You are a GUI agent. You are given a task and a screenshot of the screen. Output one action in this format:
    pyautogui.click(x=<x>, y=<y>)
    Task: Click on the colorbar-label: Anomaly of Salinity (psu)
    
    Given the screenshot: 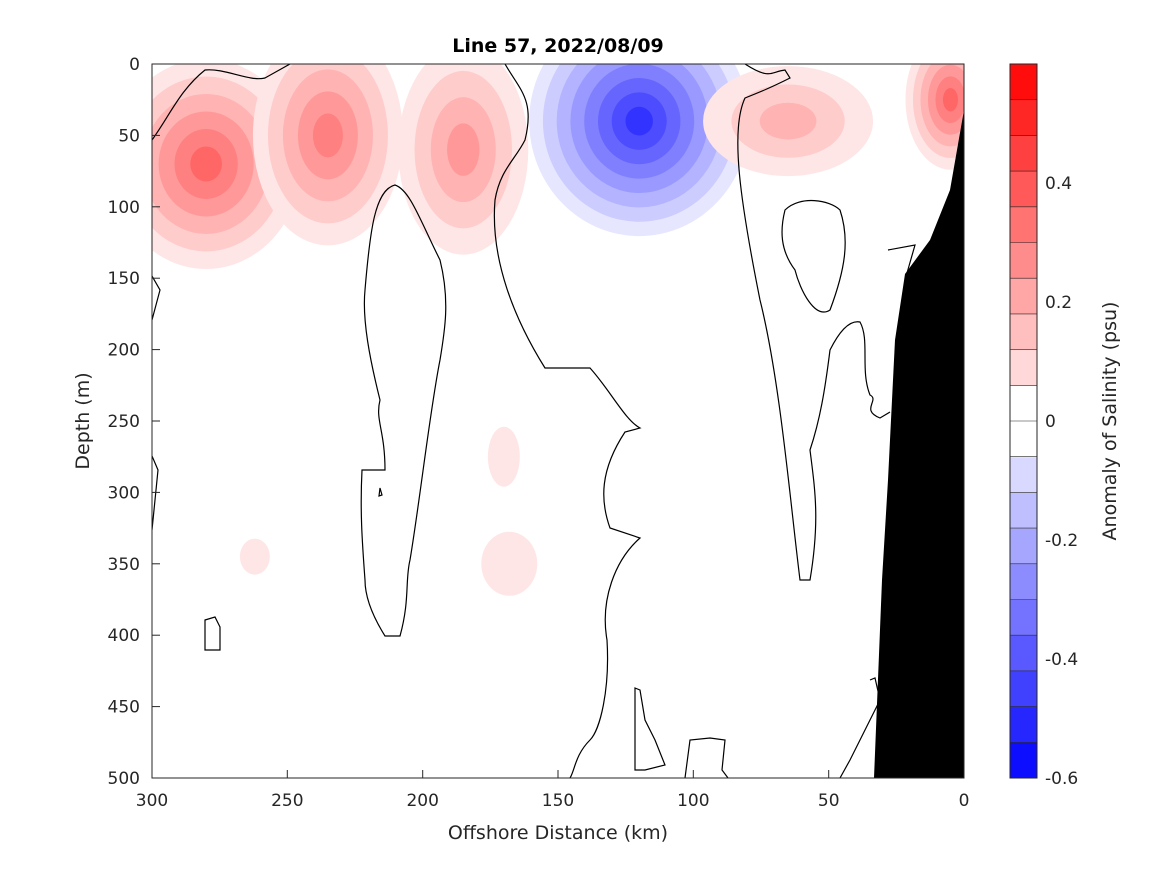 What is the action you would take?
    pyautogui.click(x=1110, y=421)
    